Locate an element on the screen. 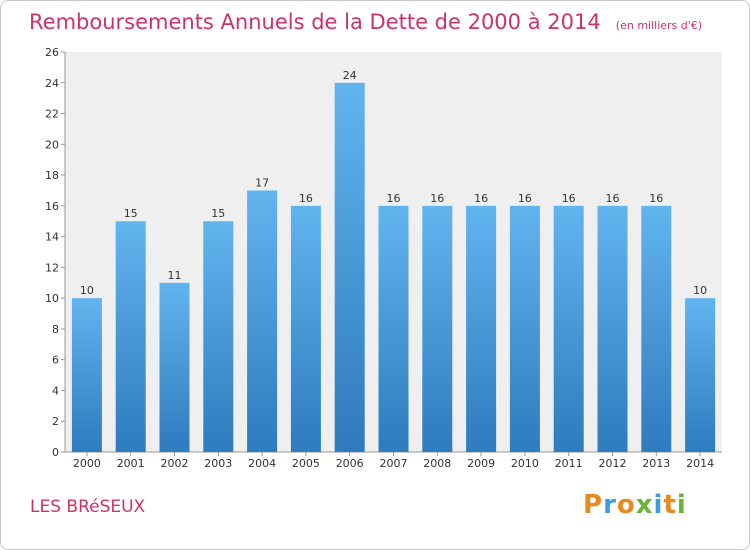 The width and height of the screenshot is (750, 550). bar-2013 is located at coordinates (656, 328).